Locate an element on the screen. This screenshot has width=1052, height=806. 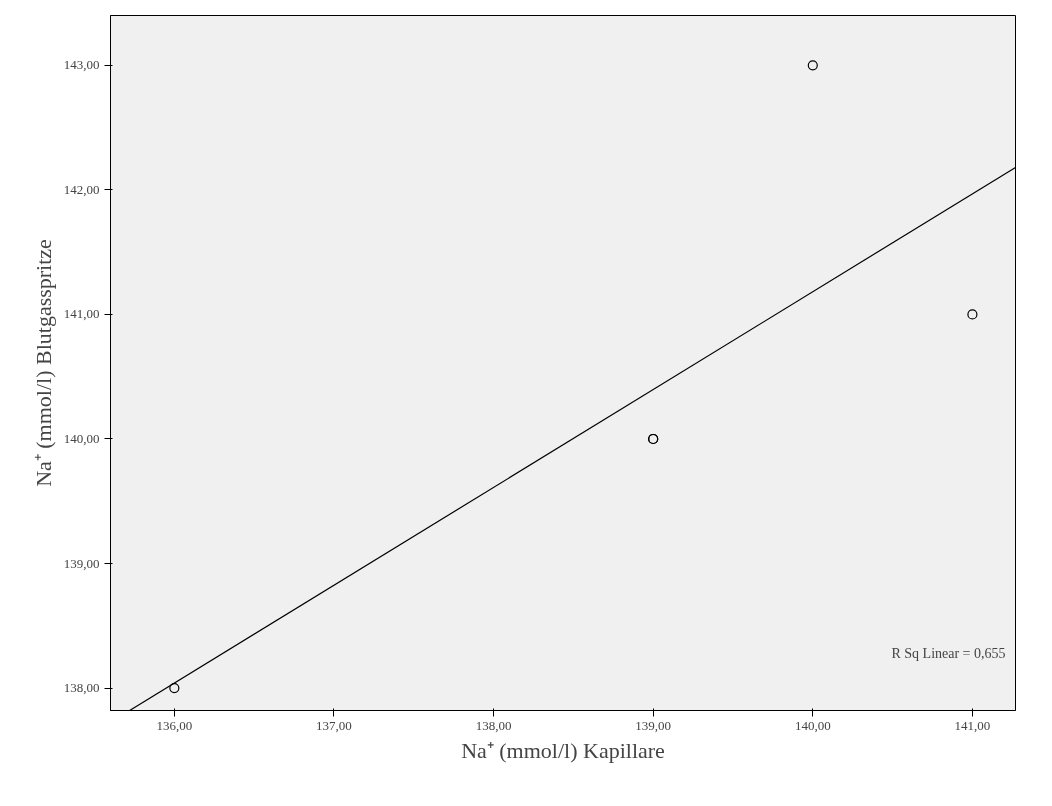
y-tick-label: 141,00 is located at coordinates (81, 314).